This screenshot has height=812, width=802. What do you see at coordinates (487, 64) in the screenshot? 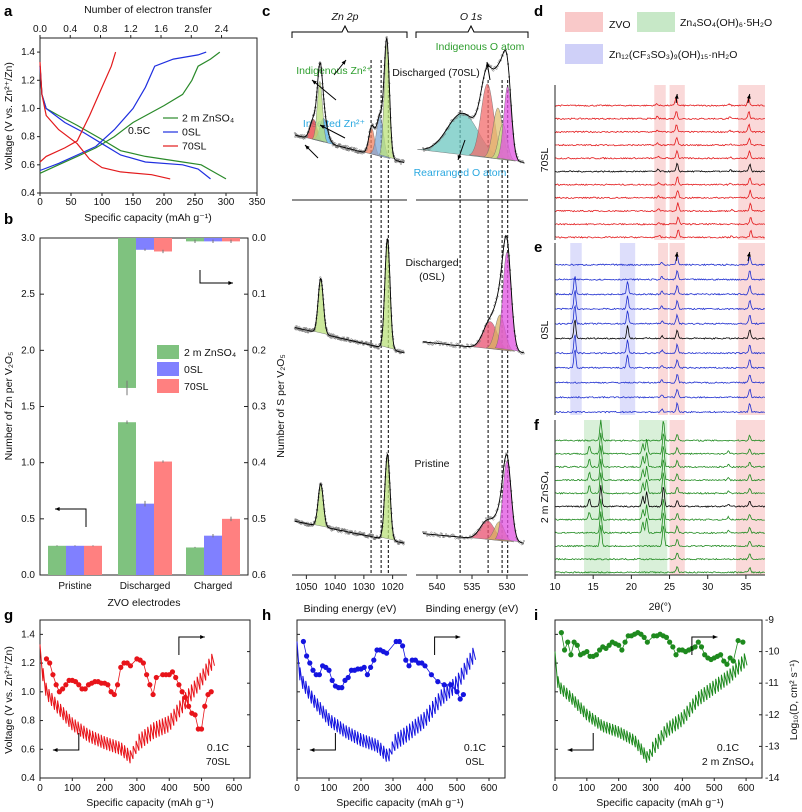
I see `c-arrow-indigenous-o-head` at bounding box center [487, 64].